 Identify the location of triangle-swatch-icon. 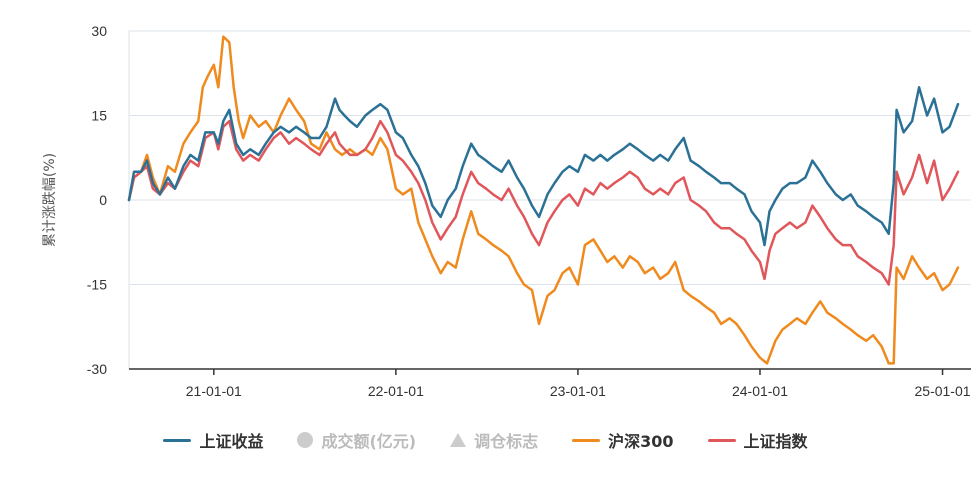
(458, 440).